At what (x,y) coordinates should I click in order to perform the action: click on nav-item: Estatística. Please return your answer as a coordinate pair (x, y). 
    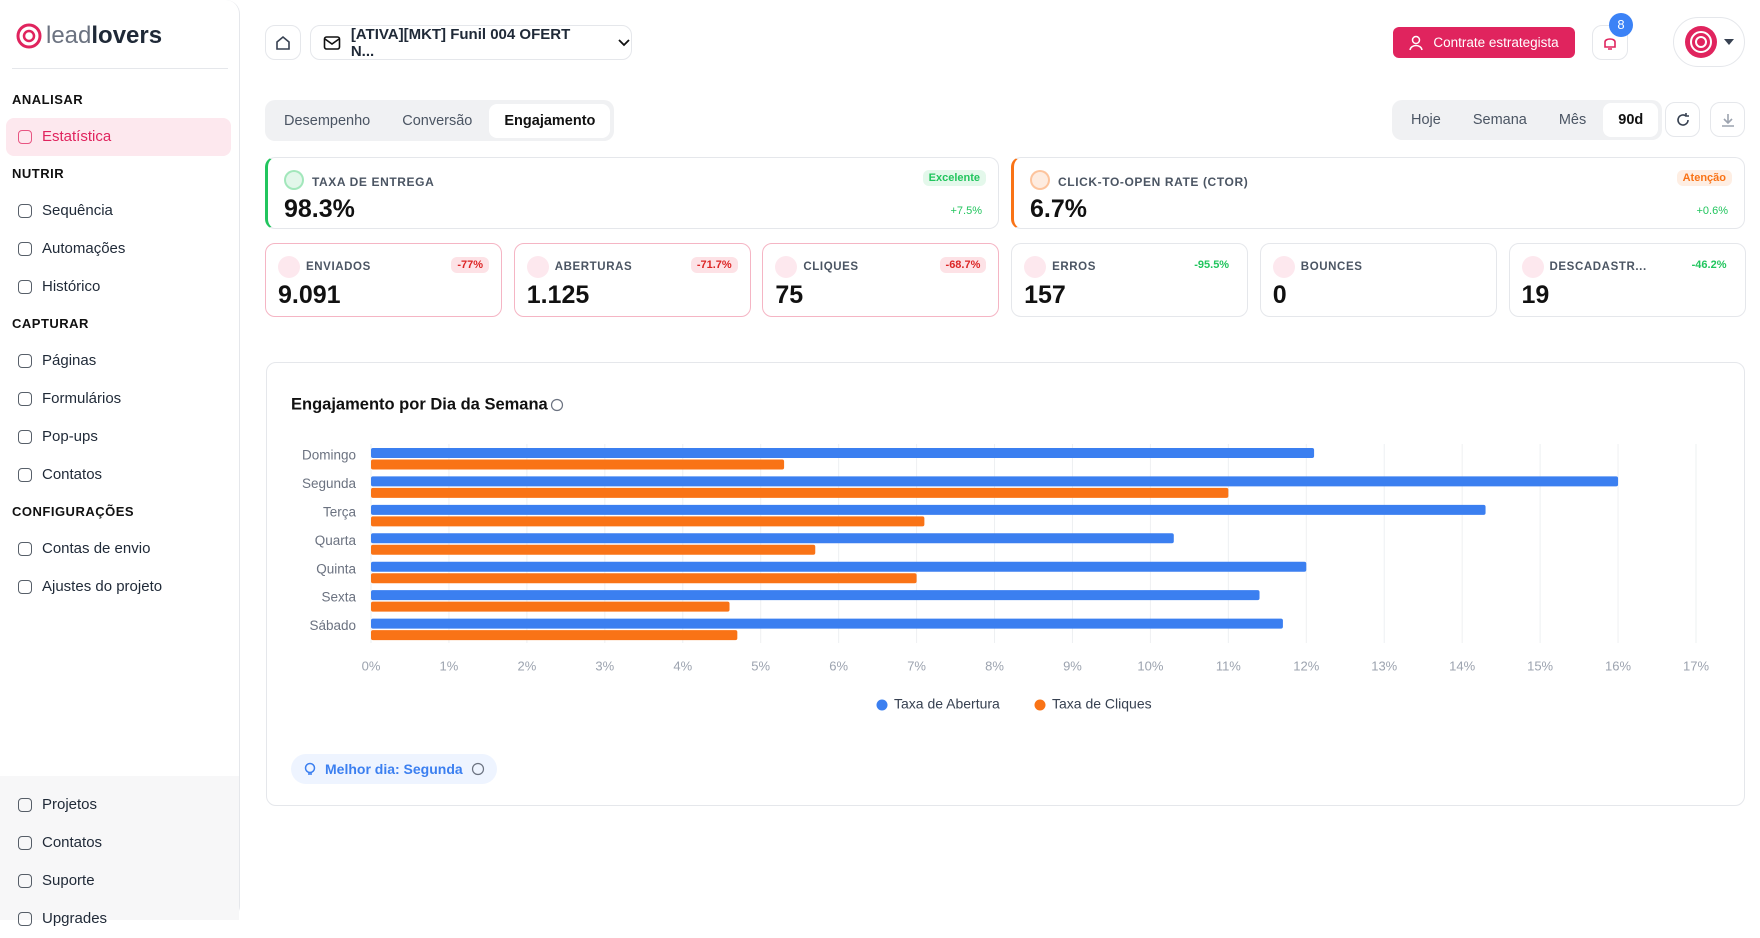
    Looking at the image, I should click on (118, 137).